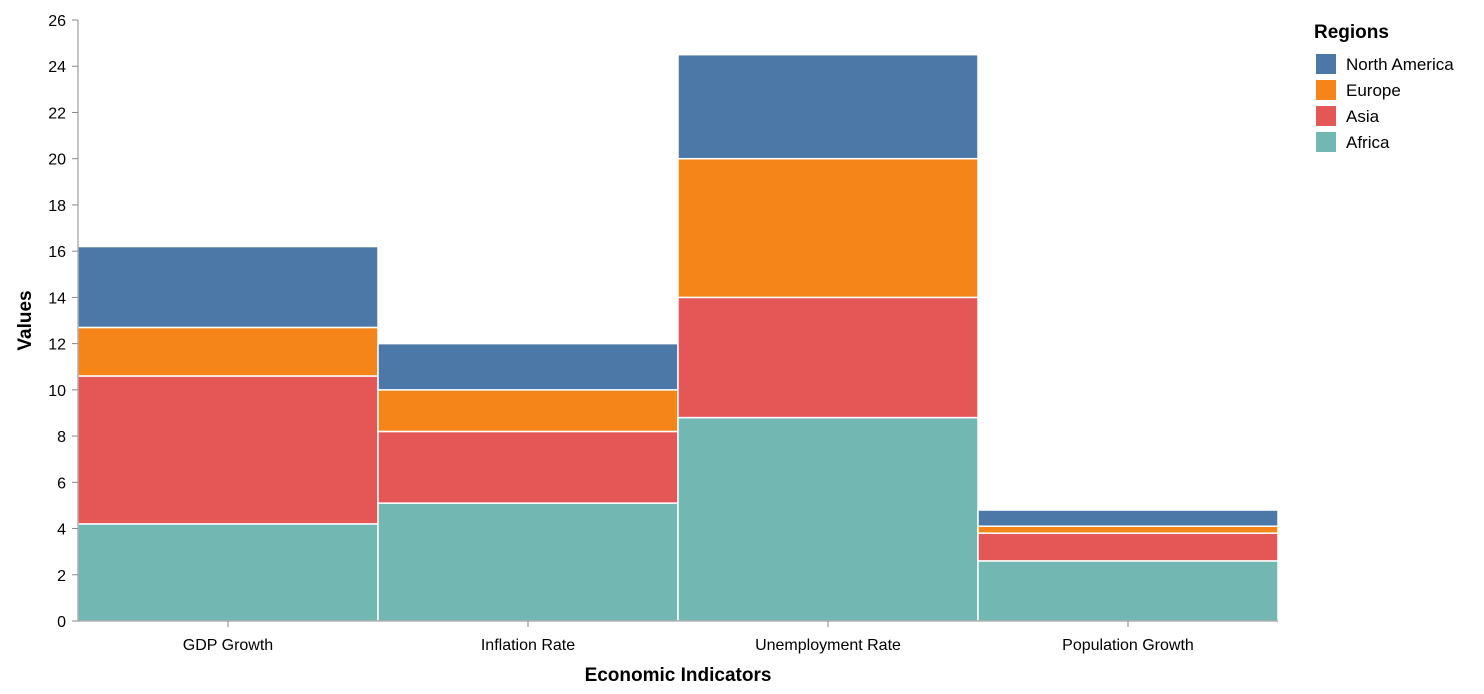 The image size is (1484, 694). What do you see at coordinates (57, 252) in the screenshot?
I see `y-tick-label: 16` at bounding box center [57, 252].